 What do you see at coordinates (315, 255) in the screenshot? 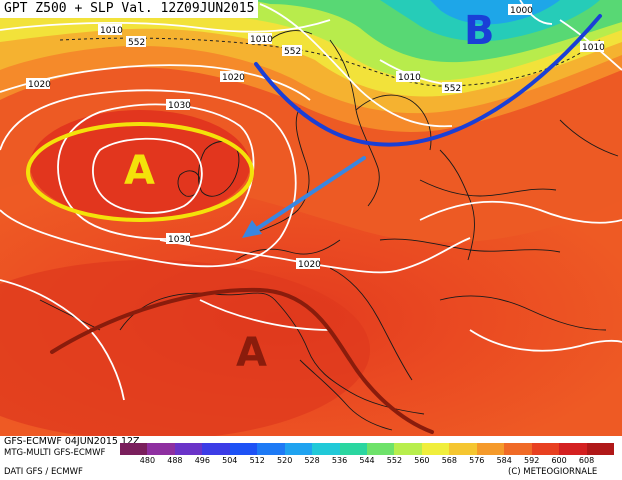
I see `isobar-1020-central` at bounding box center [315, 255].